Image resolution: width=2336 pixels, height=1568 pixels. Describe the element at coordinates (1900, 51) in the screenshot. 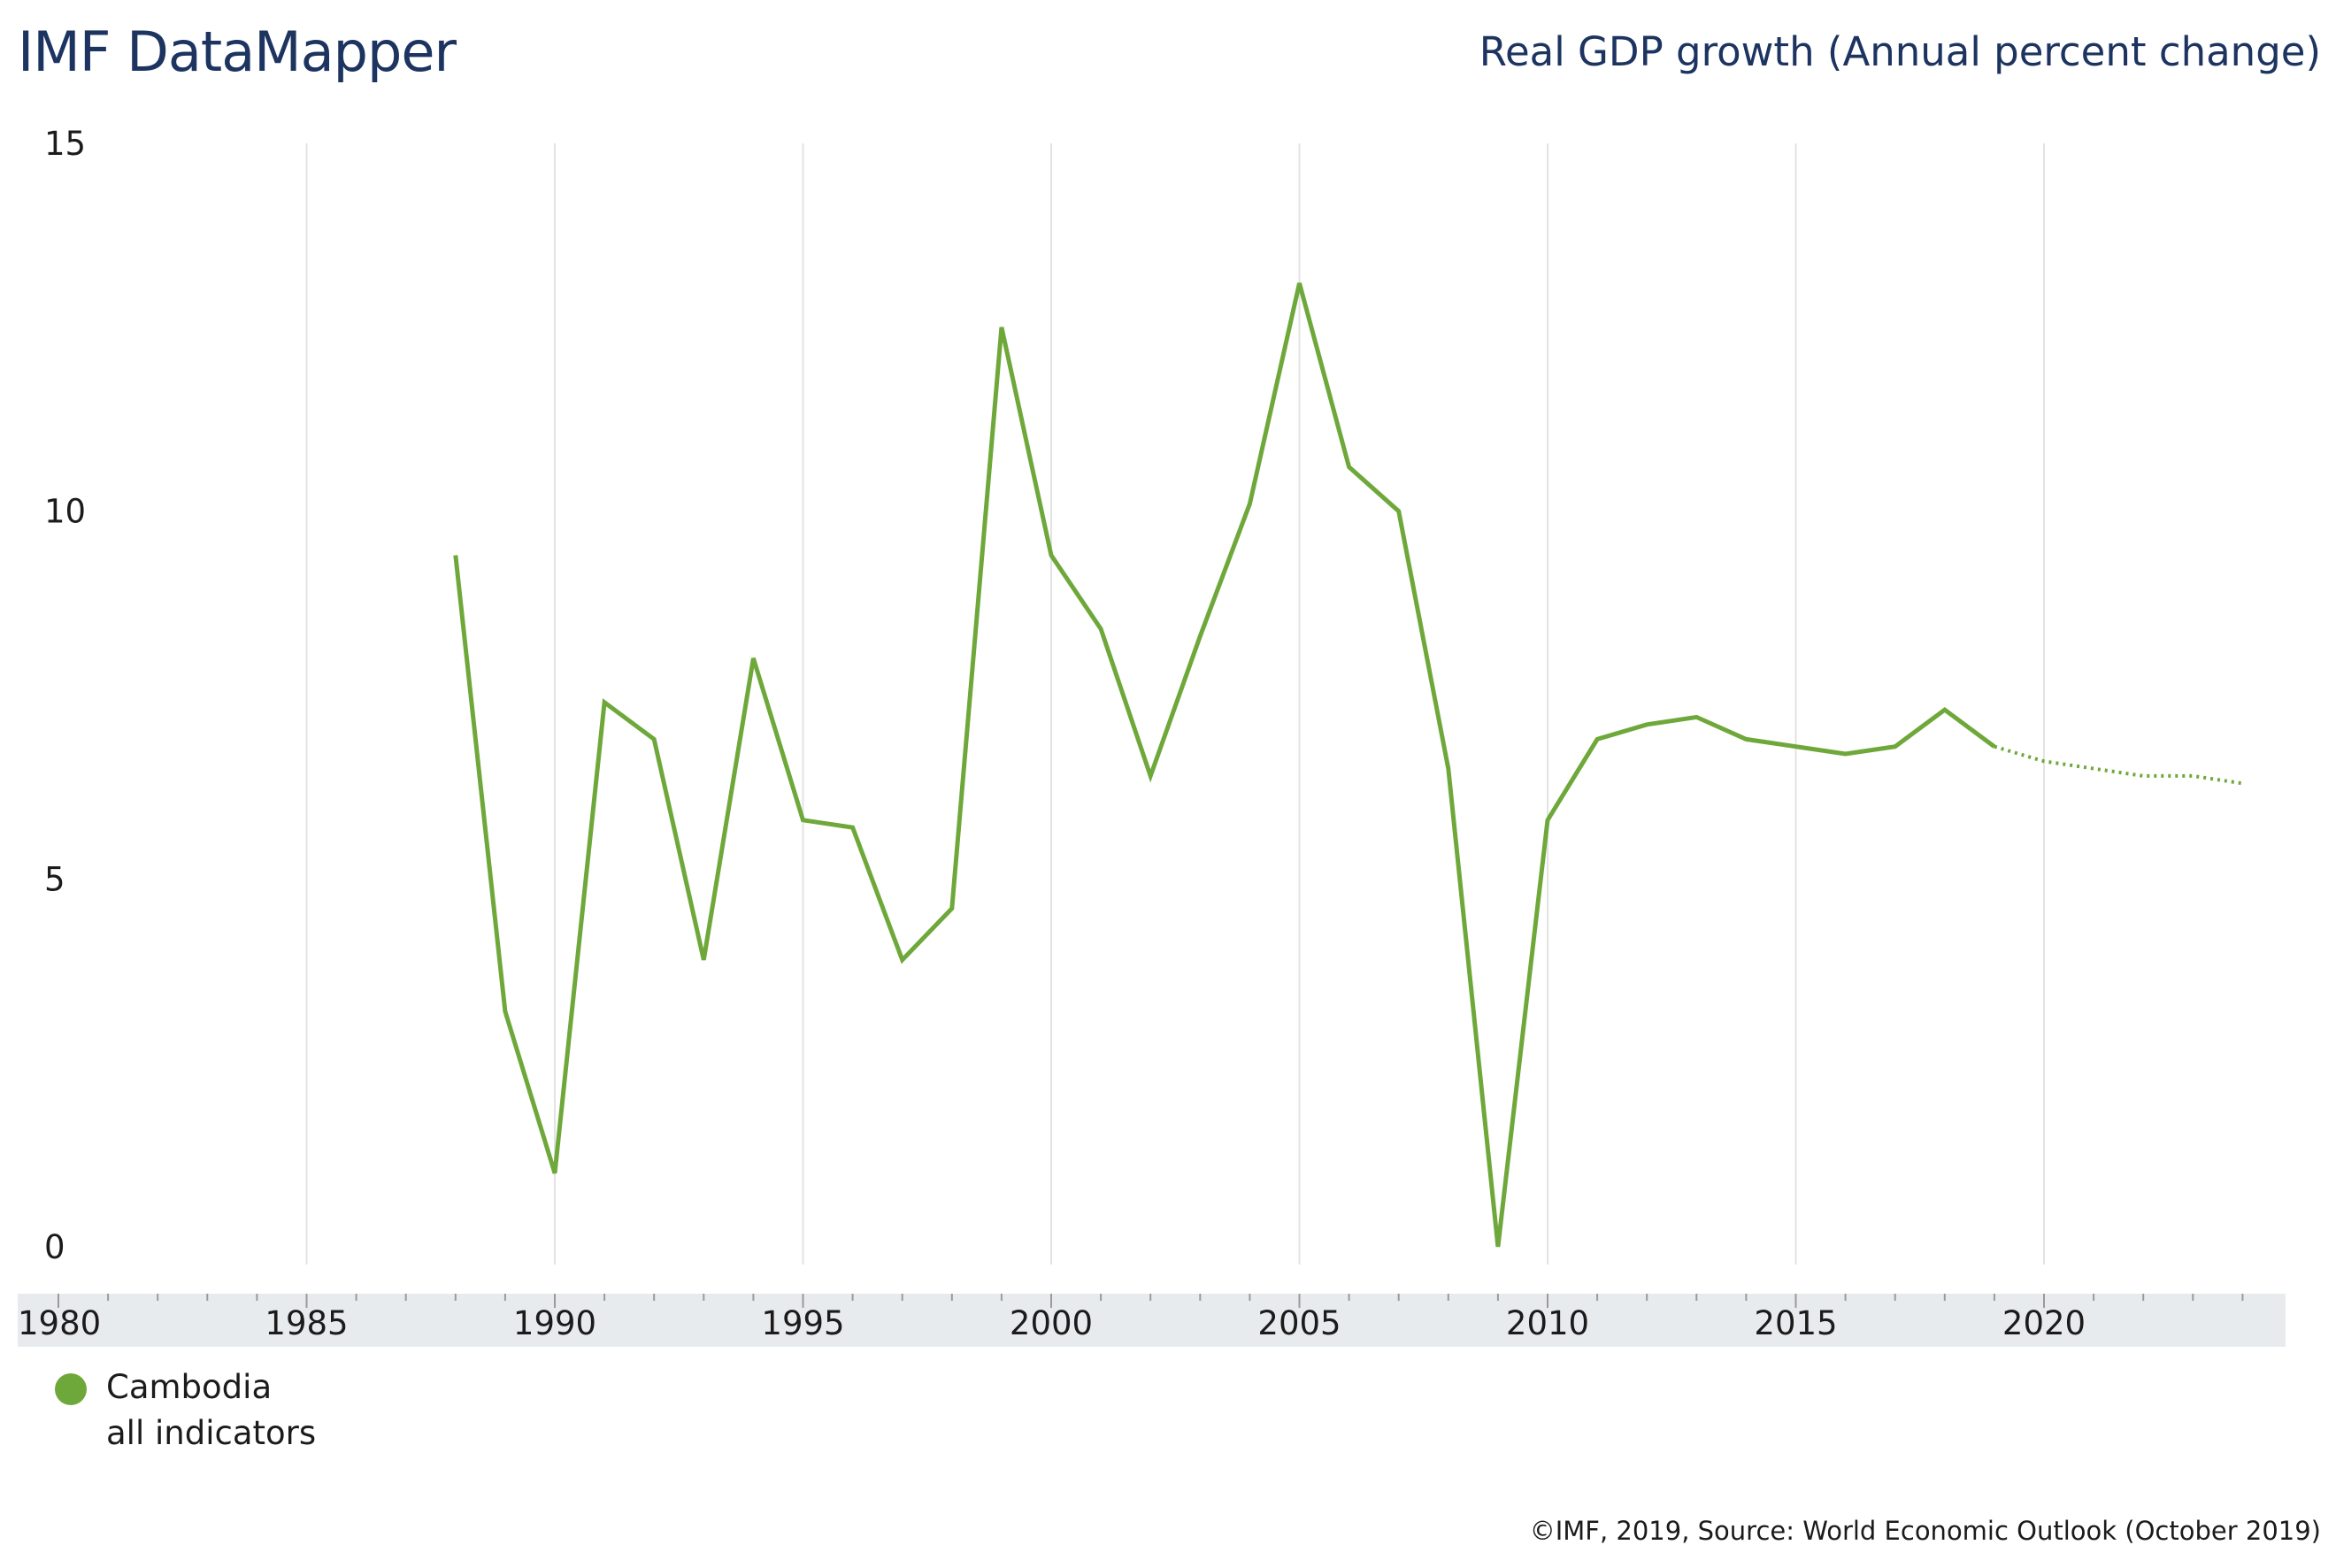

I see `indicator-title: Real GDP growth (Annual percent change)` at that location.